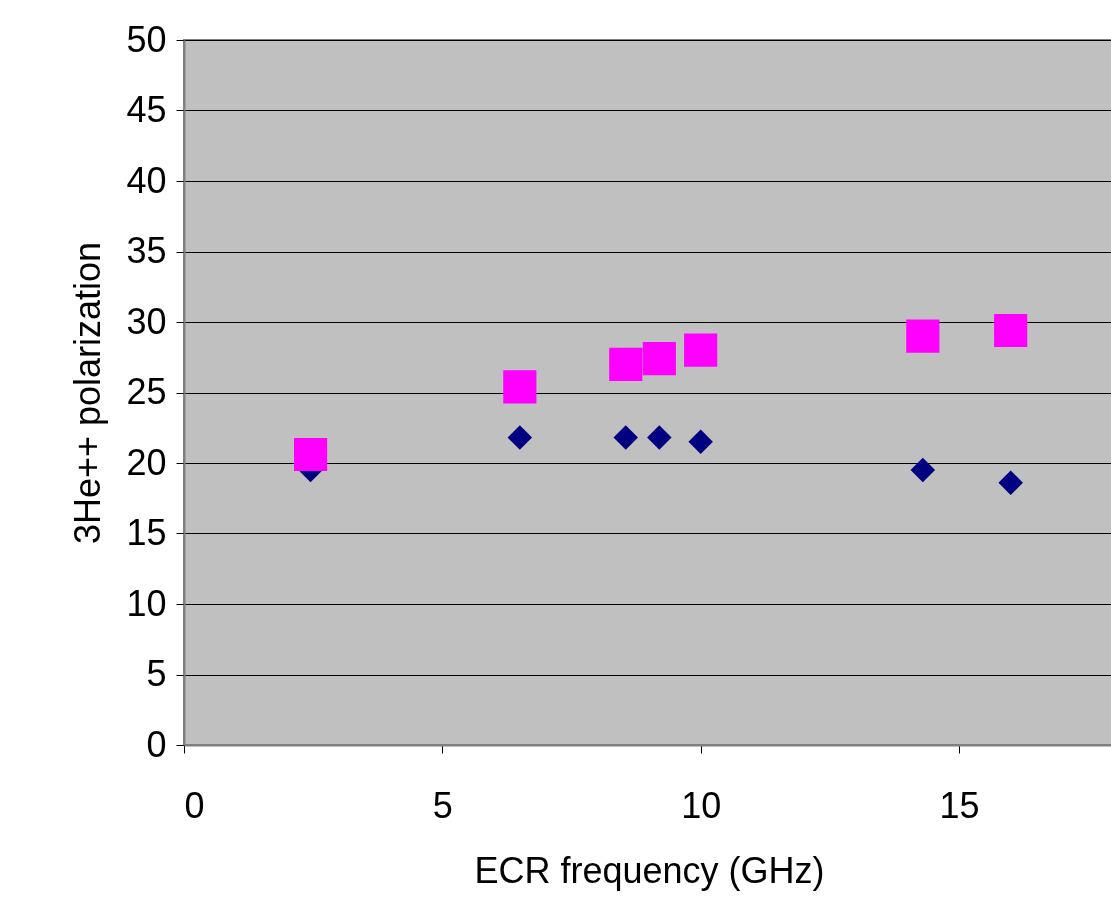 The width and height of the screenshot is (1111, 910). I want to click on y-tick-label: 10, so click(146, 603).